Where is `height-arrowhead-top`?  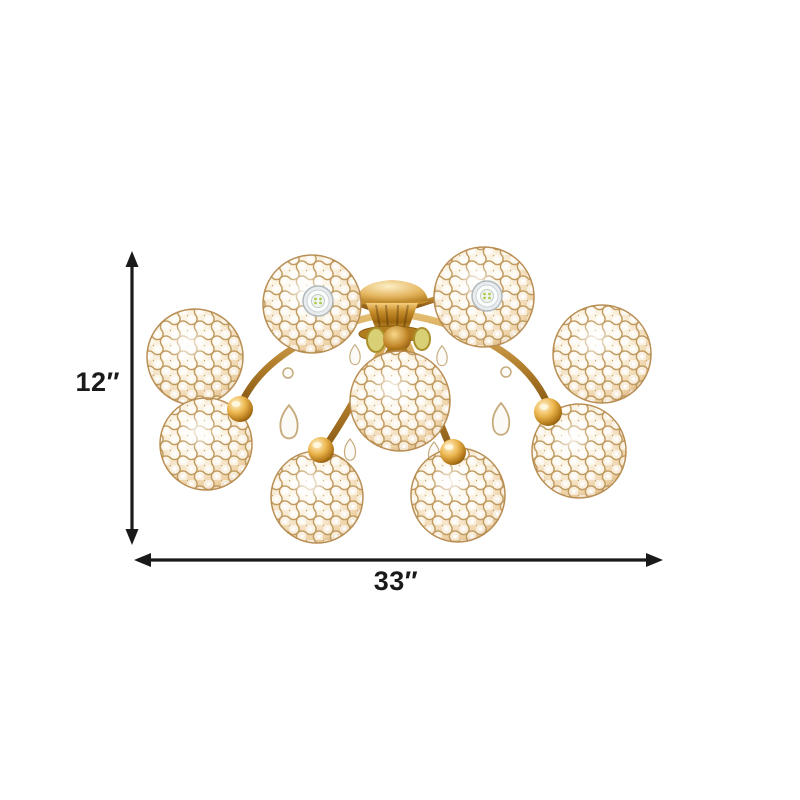 height-arrowhead-top is located at coordinates (132, 259).